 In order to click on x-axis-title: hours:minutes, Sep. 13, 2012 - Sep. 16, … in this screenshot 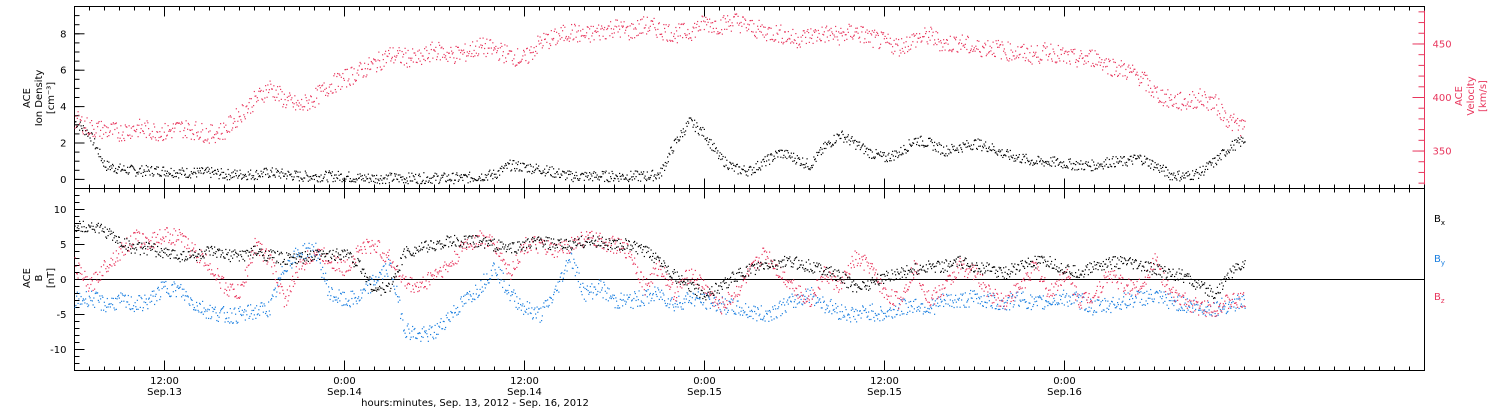, I will do `click(475, 403)`.